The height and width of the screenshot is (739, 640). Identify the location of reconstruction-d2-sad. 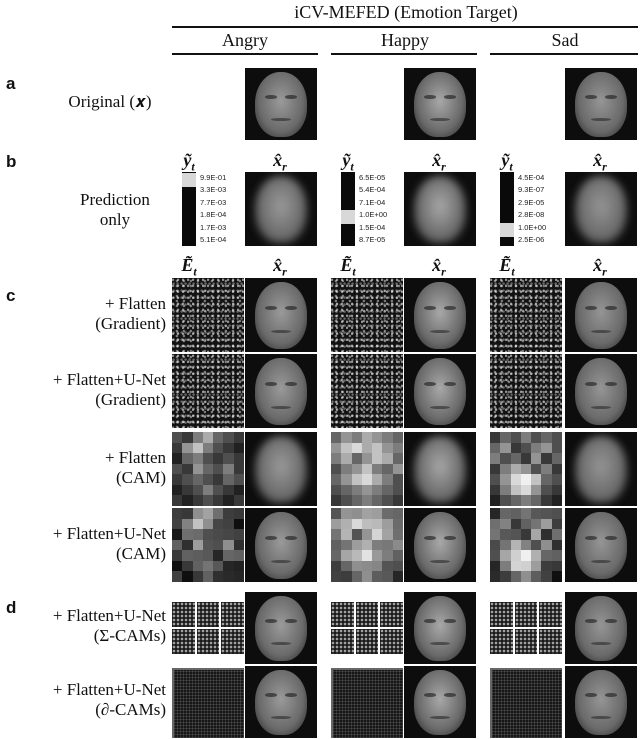
(601, 702).